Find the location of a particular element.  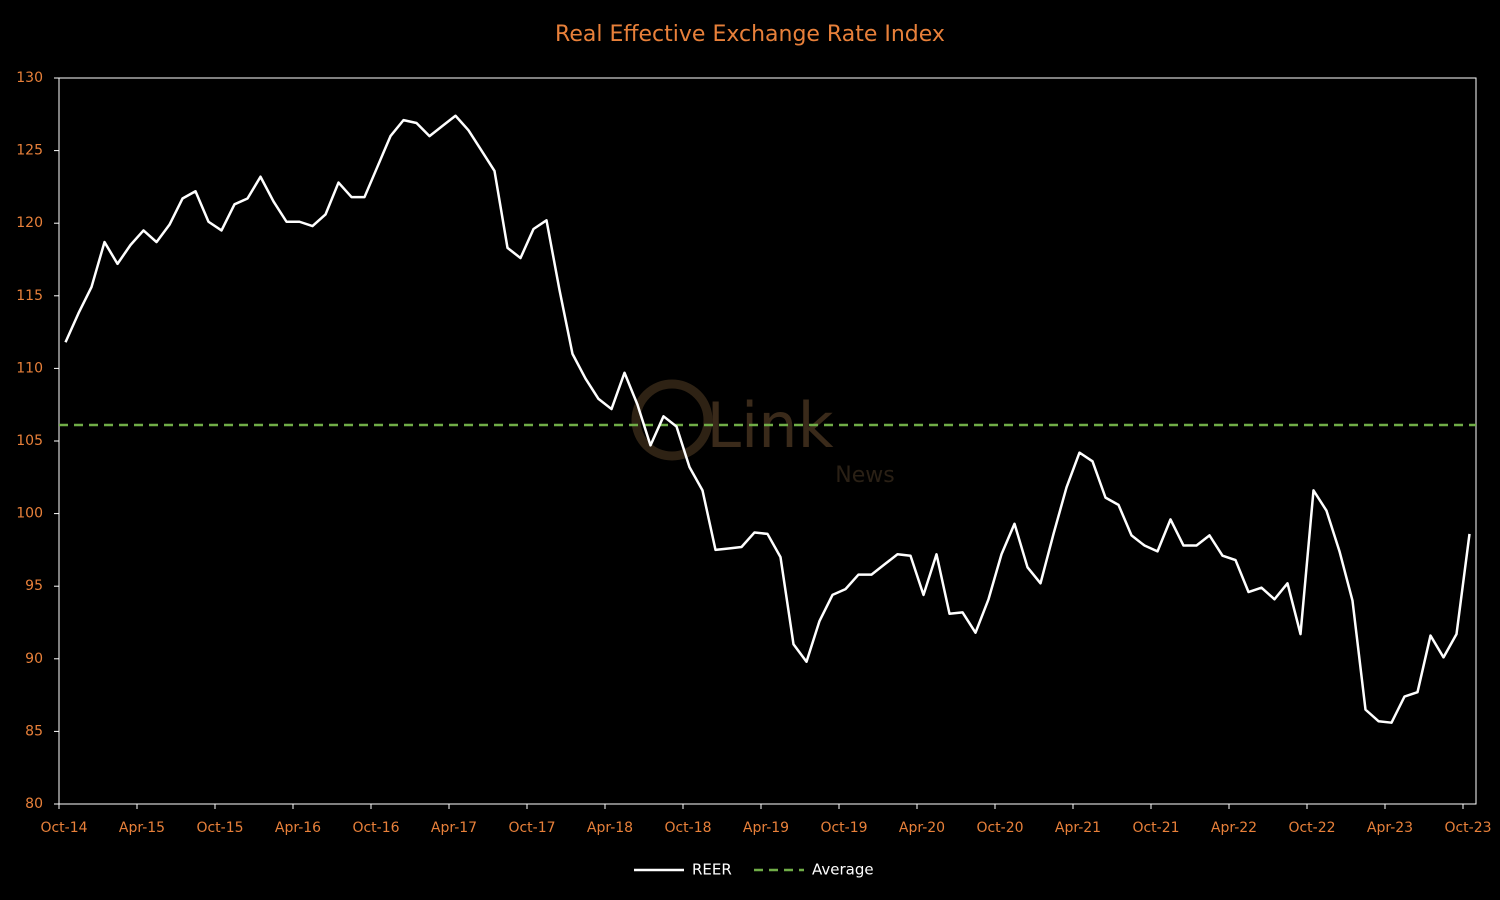

y-tick-label: 80 is located at coordinates (34, 804).